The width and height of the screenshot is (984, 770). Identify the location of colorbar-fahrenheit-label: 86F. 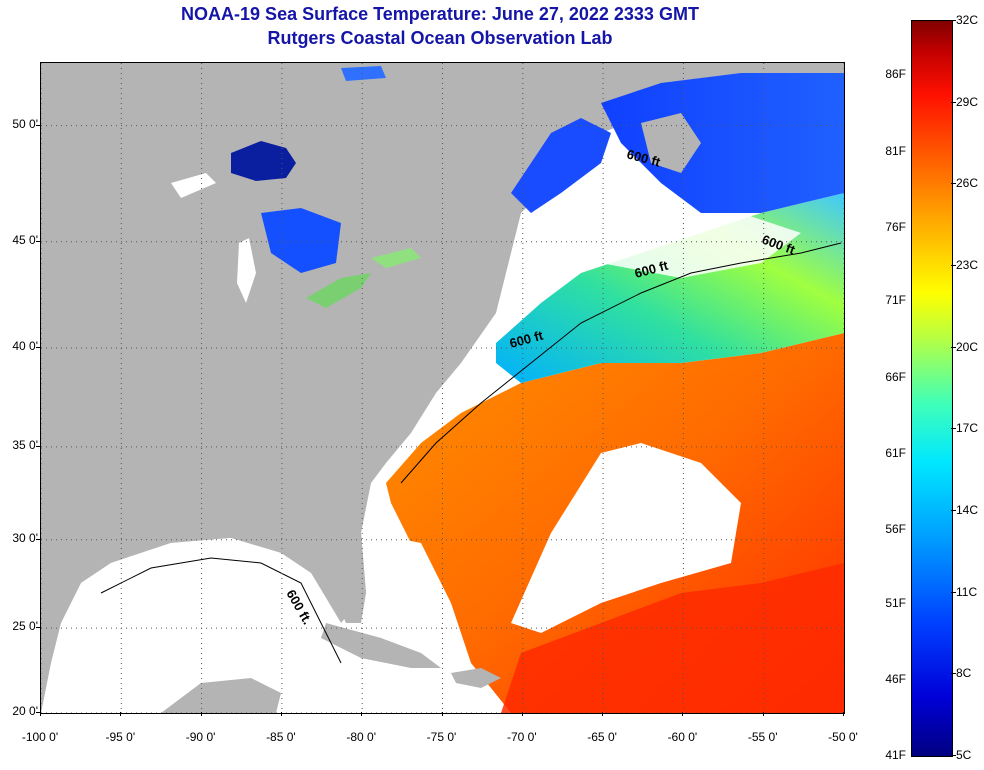
(895, 74).